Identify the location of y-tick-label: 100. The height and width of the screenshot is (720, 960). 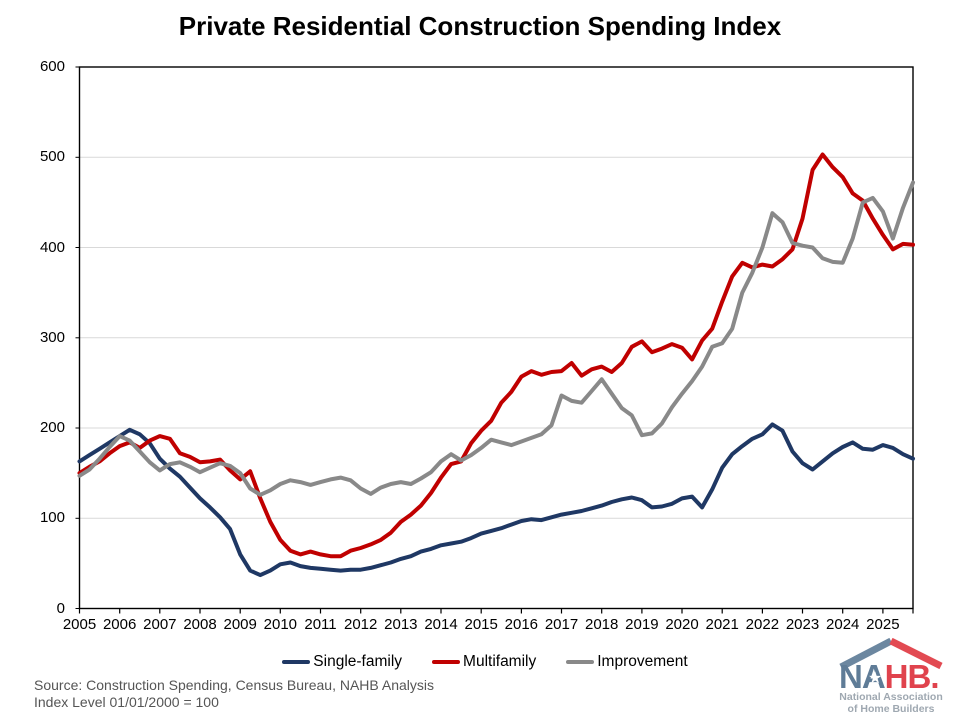
(52, 518).